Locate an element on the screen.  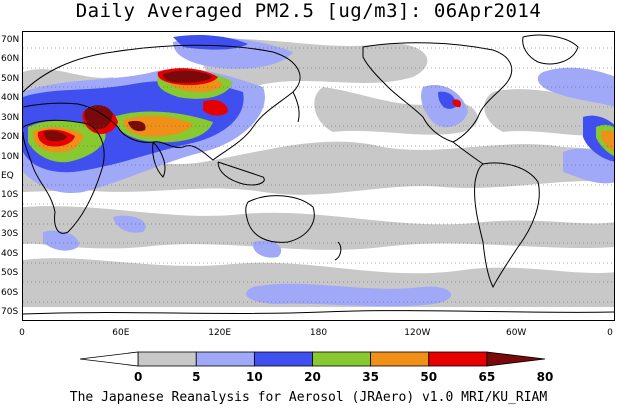
colorbar-tick-label: 80 is located at coordinates (545, 377).